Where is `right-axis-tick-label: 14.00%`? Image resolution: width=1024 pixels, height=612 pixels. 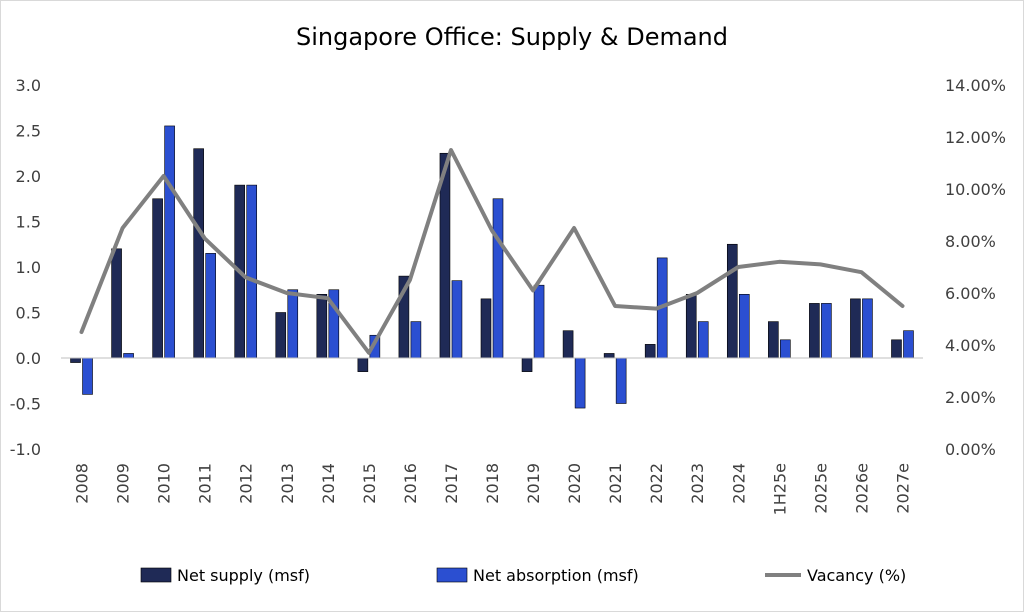 right-axis-tick-label: 14.00% is located at coordinates (975, 85).